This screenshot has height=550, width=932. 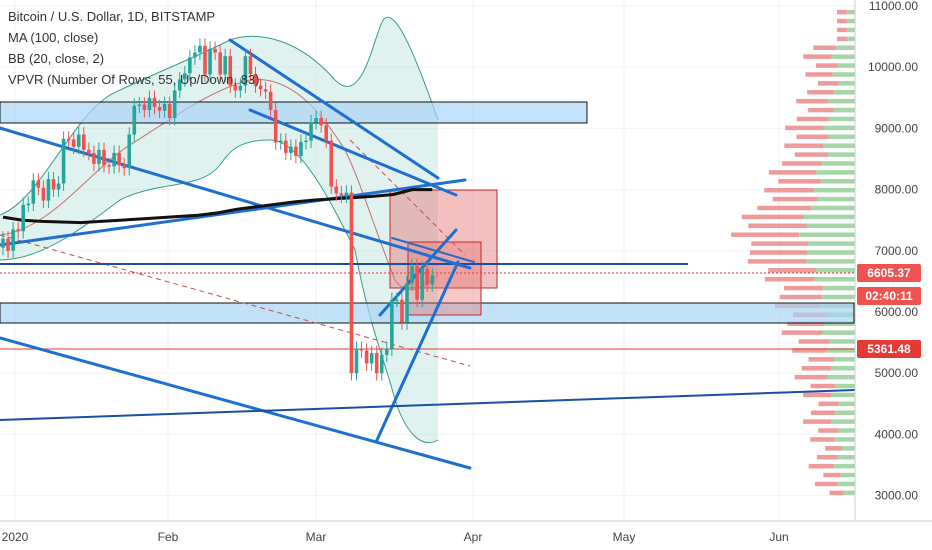 What do you see at coordinates (897, 312) in the screenshot?
I see `price-tick-label: 6000.00` at bounding box center [897, 312].